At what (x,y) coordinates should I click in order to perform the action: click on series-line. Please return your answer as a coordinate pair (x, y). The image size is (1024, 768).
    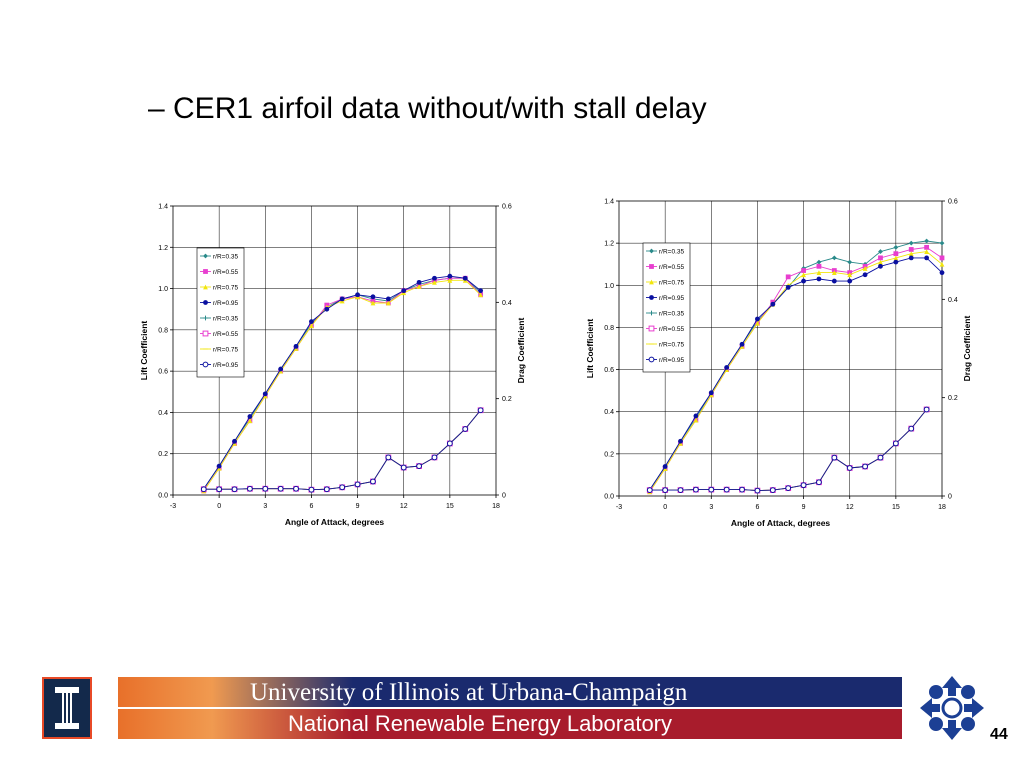
    Looking at the image, I should click on (796, 373).